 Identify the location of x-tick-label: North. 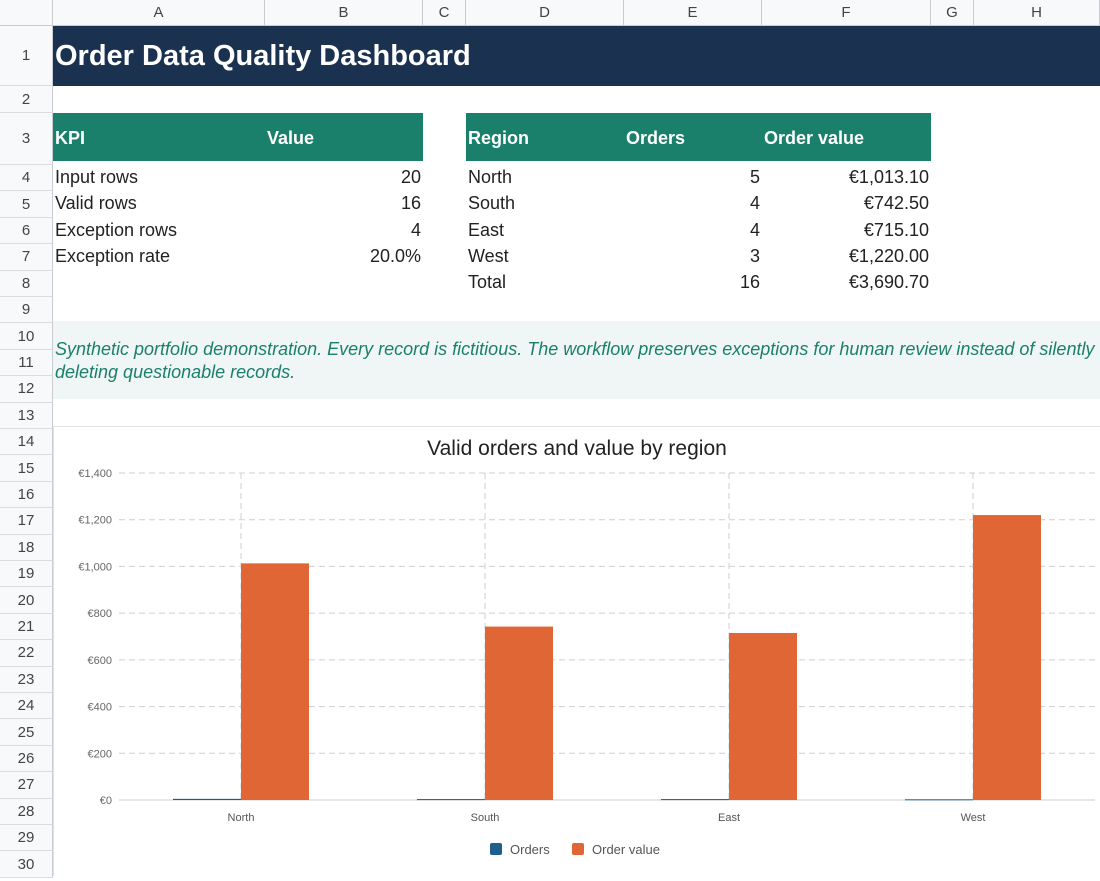
(241, 818).